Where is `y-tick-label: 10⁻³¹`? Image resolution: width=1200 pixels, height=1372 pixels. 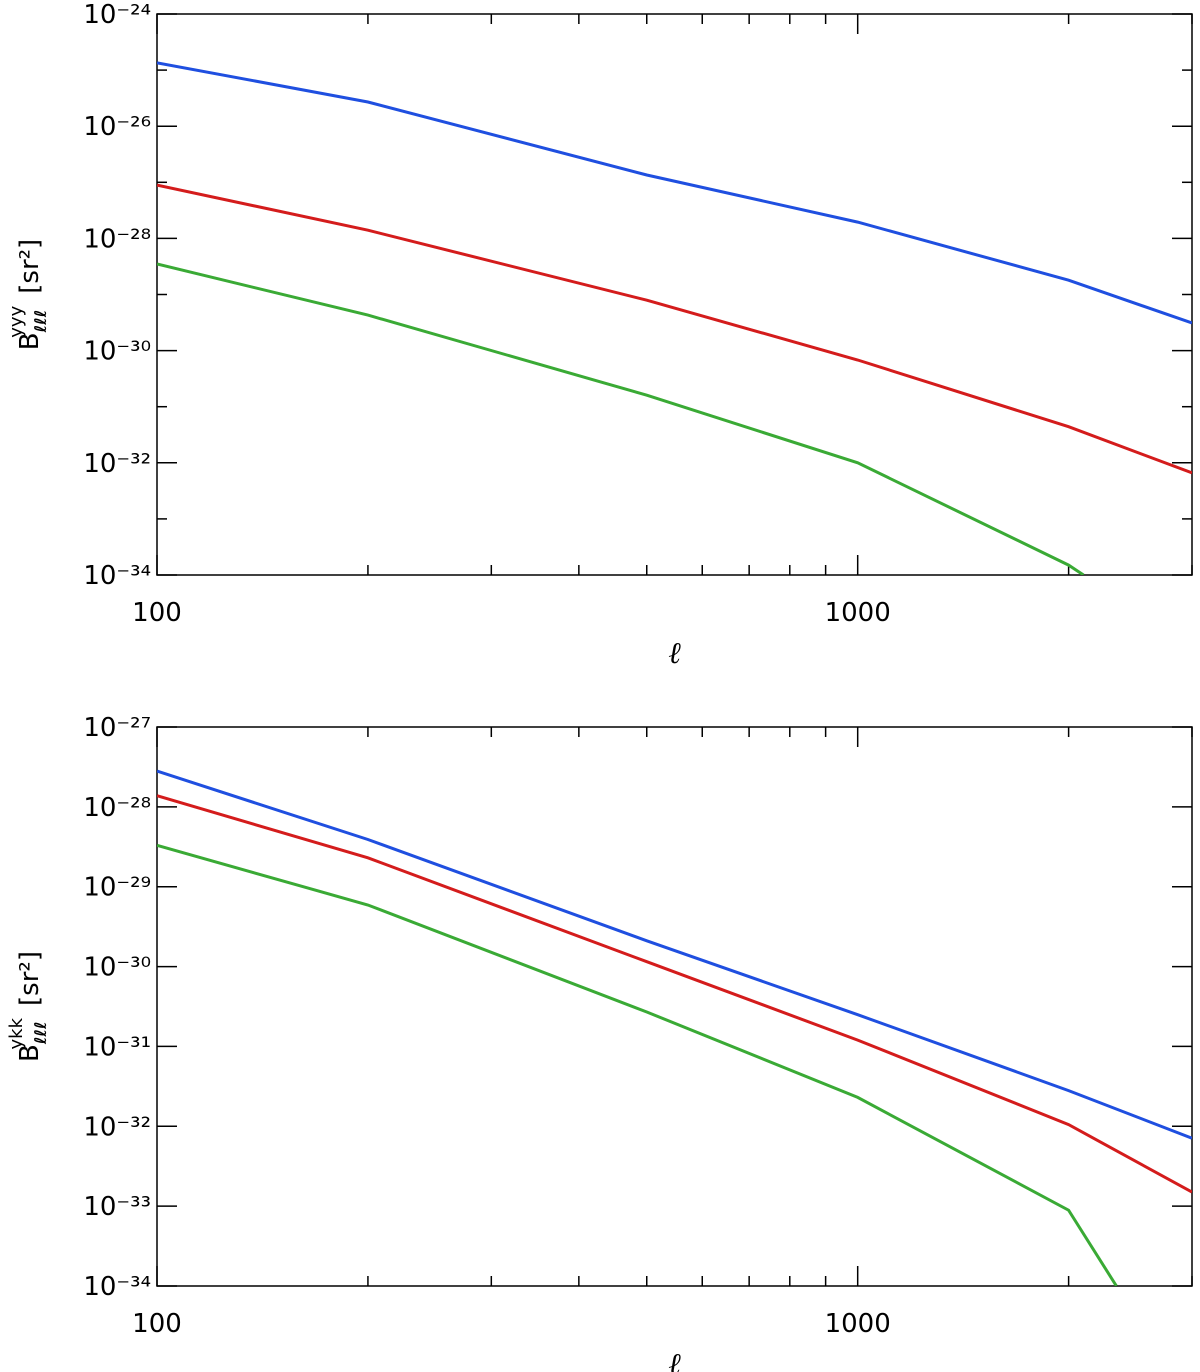 y-tick-label: 10⁻³¹ is located at coordinates (117, 1047).